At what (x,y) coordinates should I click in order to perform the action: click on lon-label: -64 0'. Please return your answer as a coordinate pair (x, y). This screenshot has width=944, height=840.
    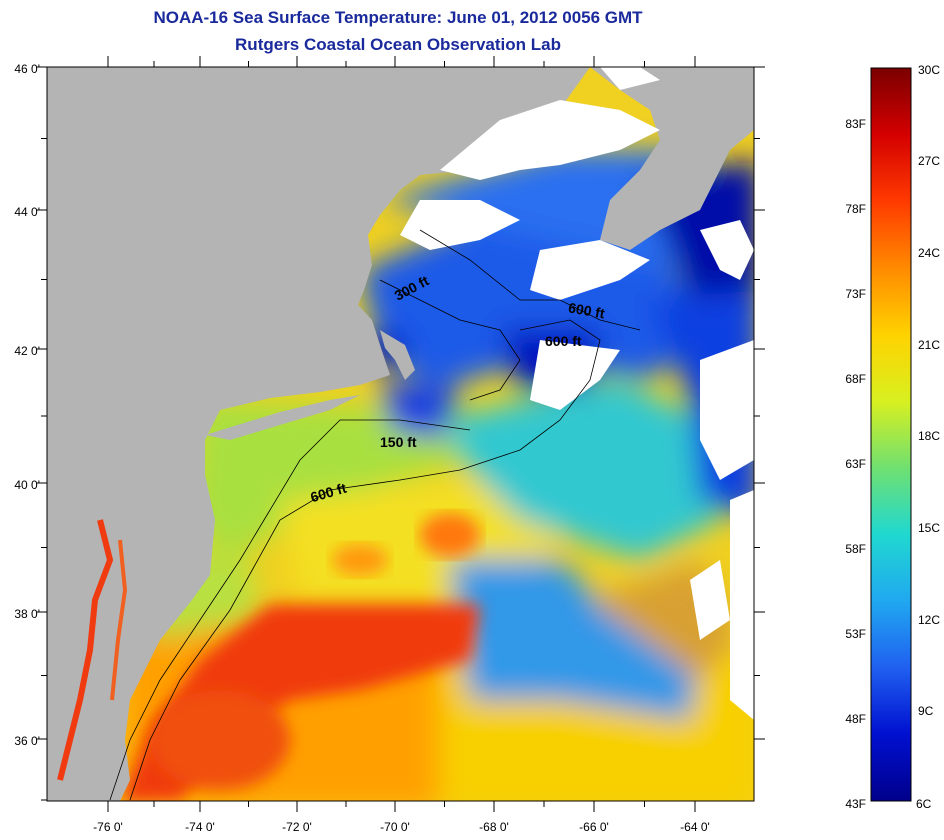
    Looking at the image, I should click on (695, 827).